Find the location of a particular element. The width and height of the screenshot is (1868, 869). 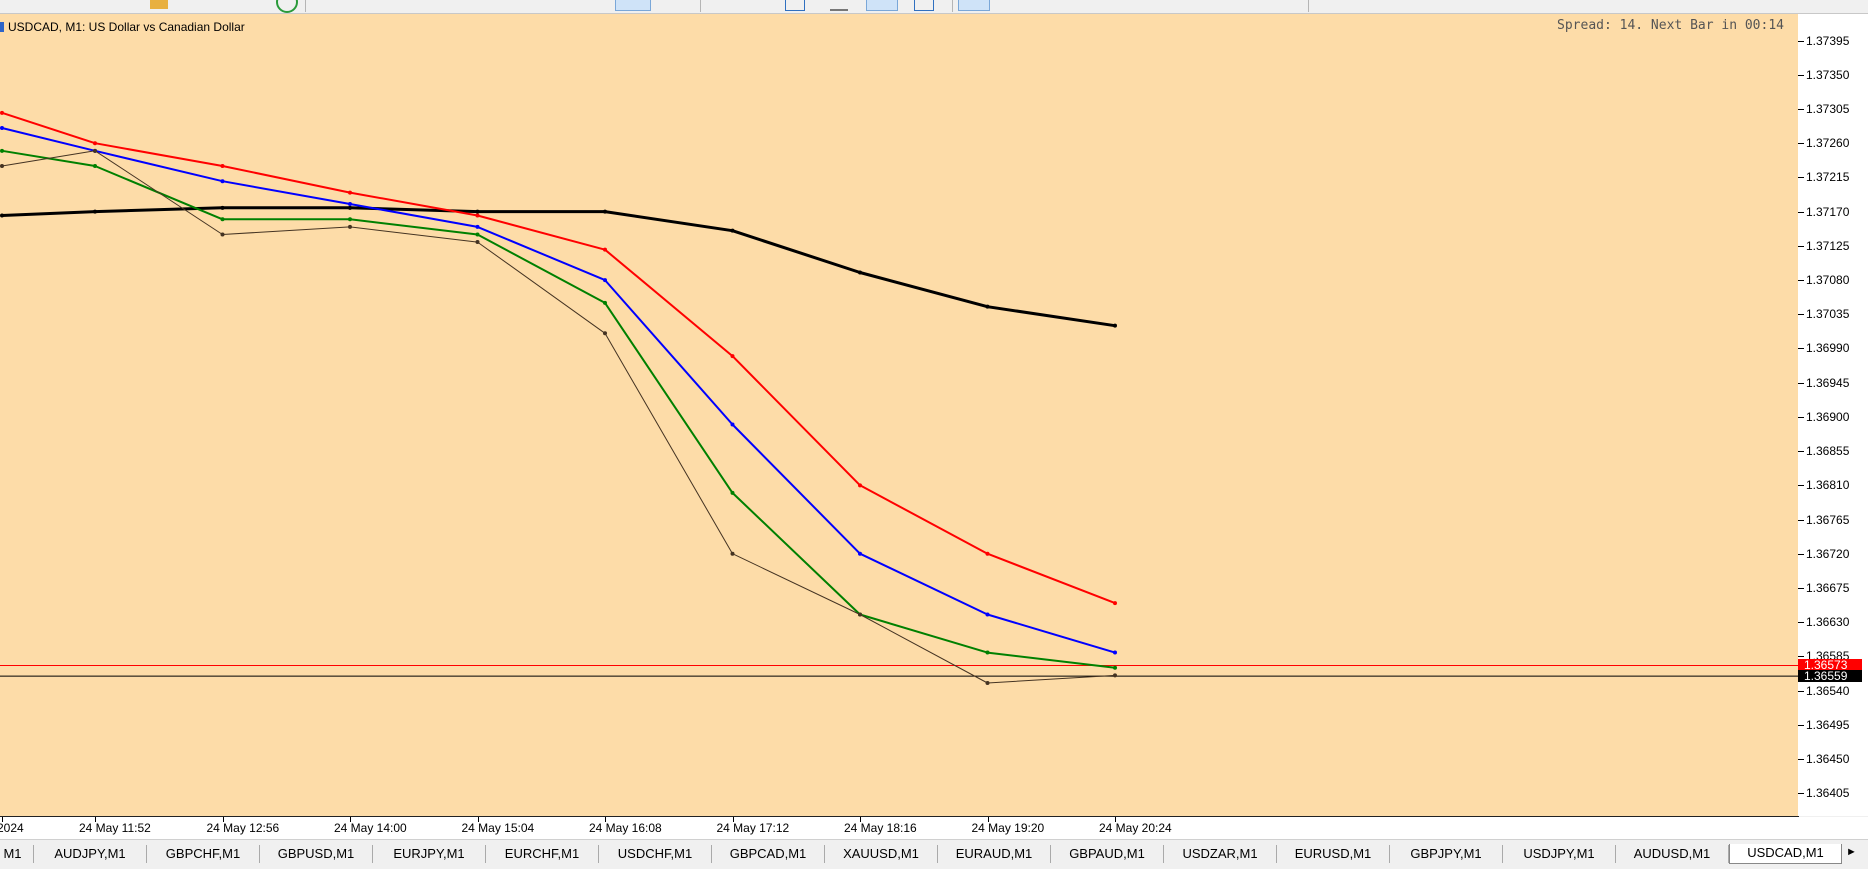

time-label: 24 May 15:04 is located at coordinates (498, 828).